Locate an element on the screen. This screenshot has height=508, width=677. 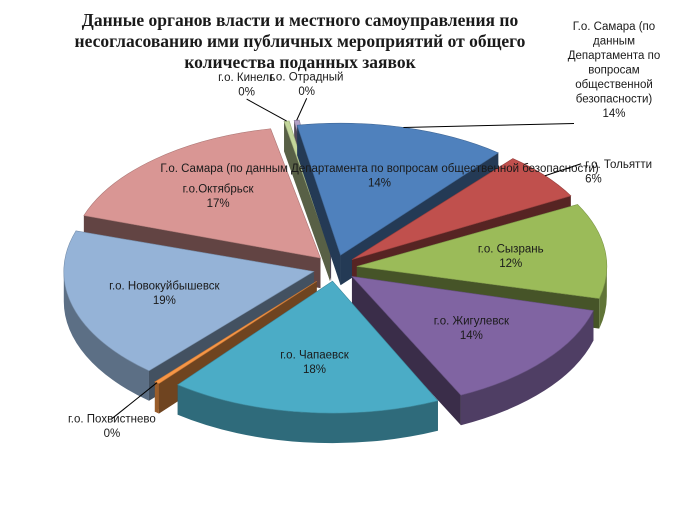
slice-label: г.о. Новокуйбышевск 19% is located at coordinates (164, 293).